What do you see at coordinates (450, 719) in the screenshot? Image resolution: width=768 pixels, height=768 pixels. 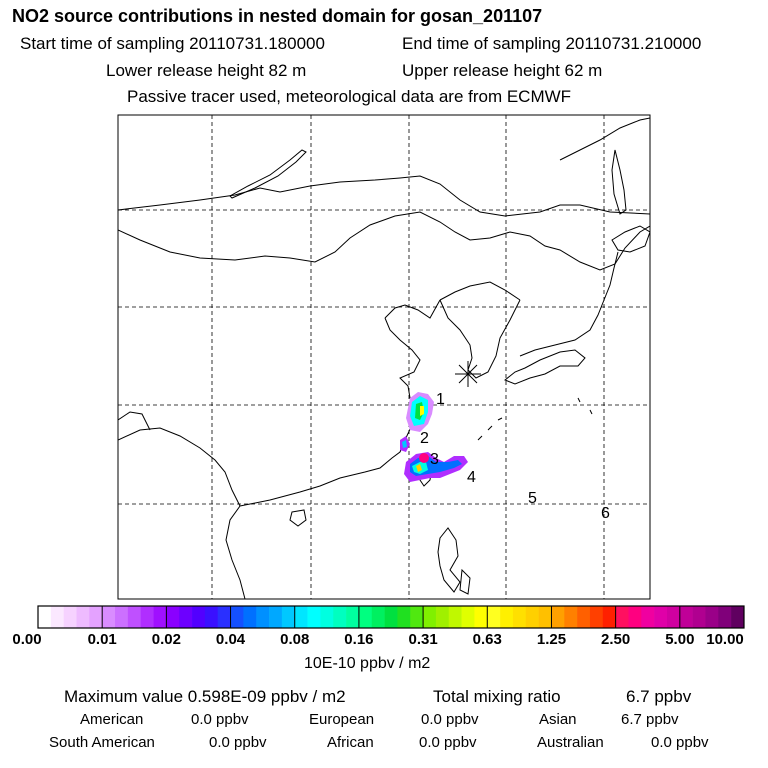 I see `european-value: 0.0 ppbv` at bounding box center [450, 719].